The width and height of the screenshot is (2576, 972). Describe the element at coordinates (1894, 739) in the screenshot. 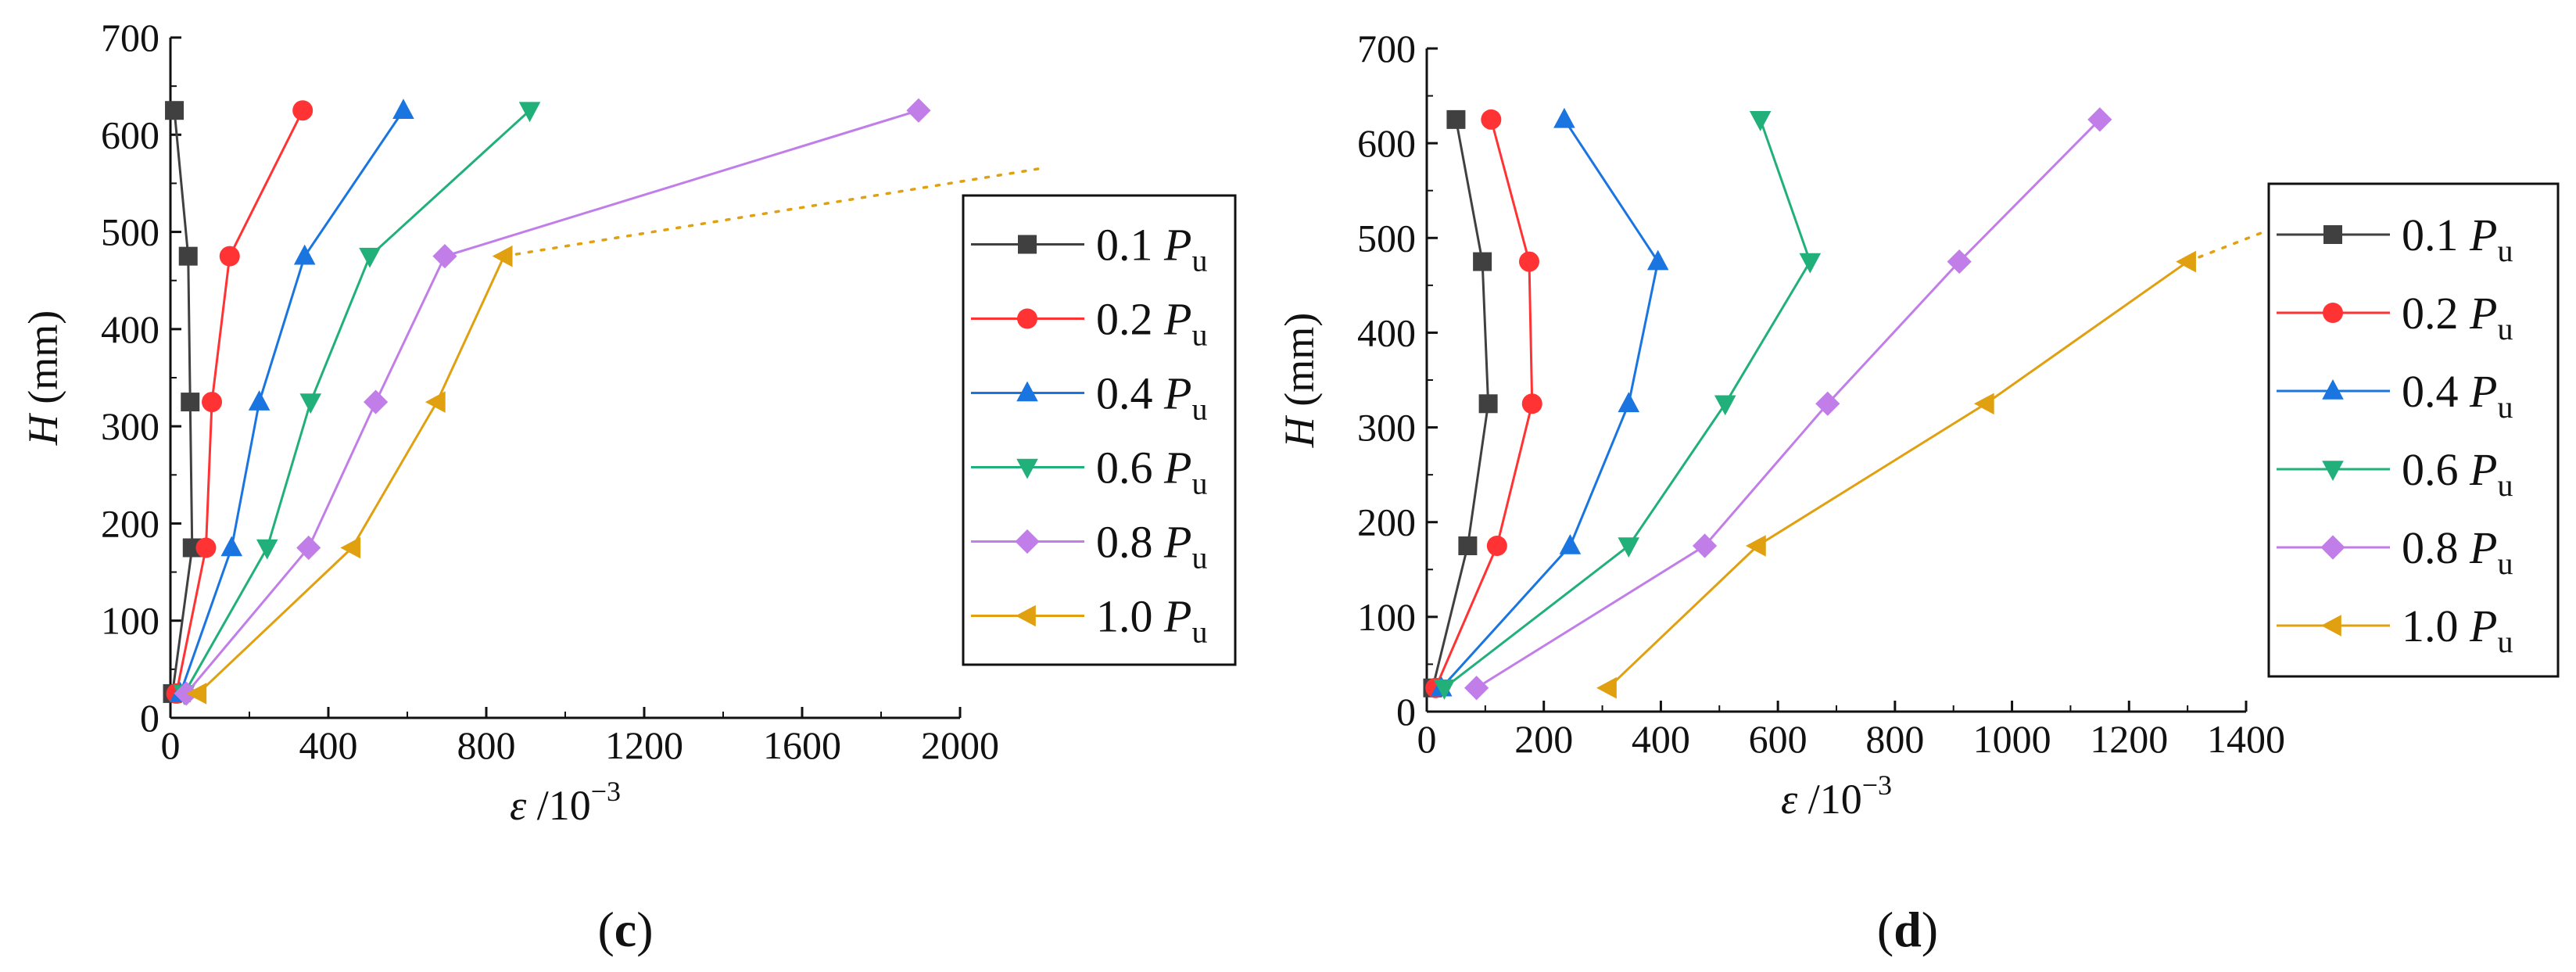

I see `x-tick-label: 800` at that location.